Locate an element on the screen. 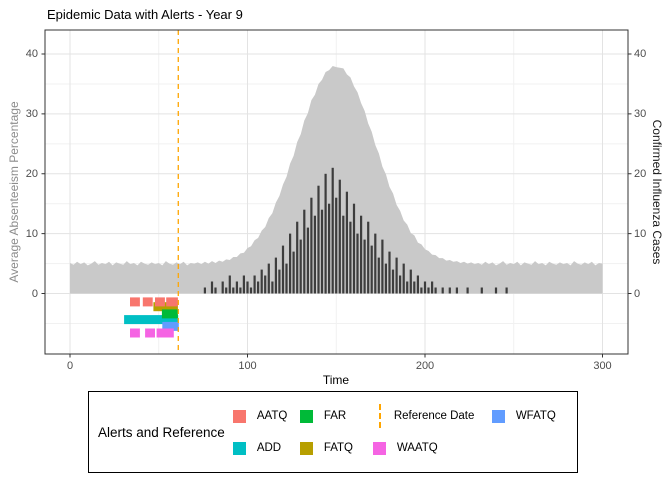 Image resolution: width=672 pixels, height=480 pixels. legend-item-label: ADD is located at coordinates (269, 448).